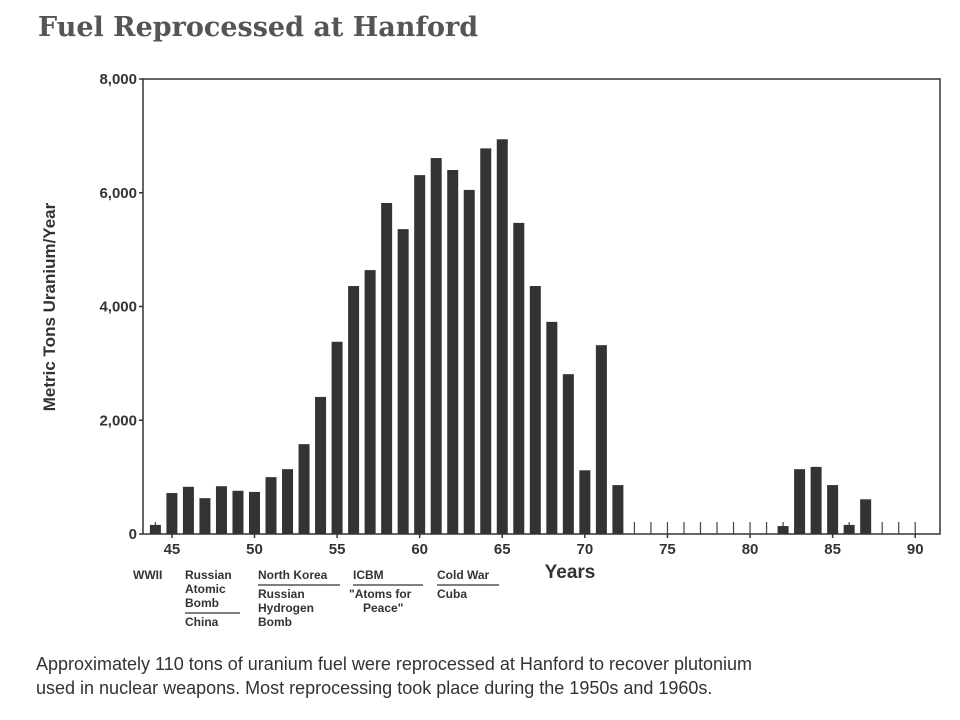 Image resolution: width=960 pixels, height=720 pixels. I want to click on y-tick-label: 2,000, so click(118, 420).